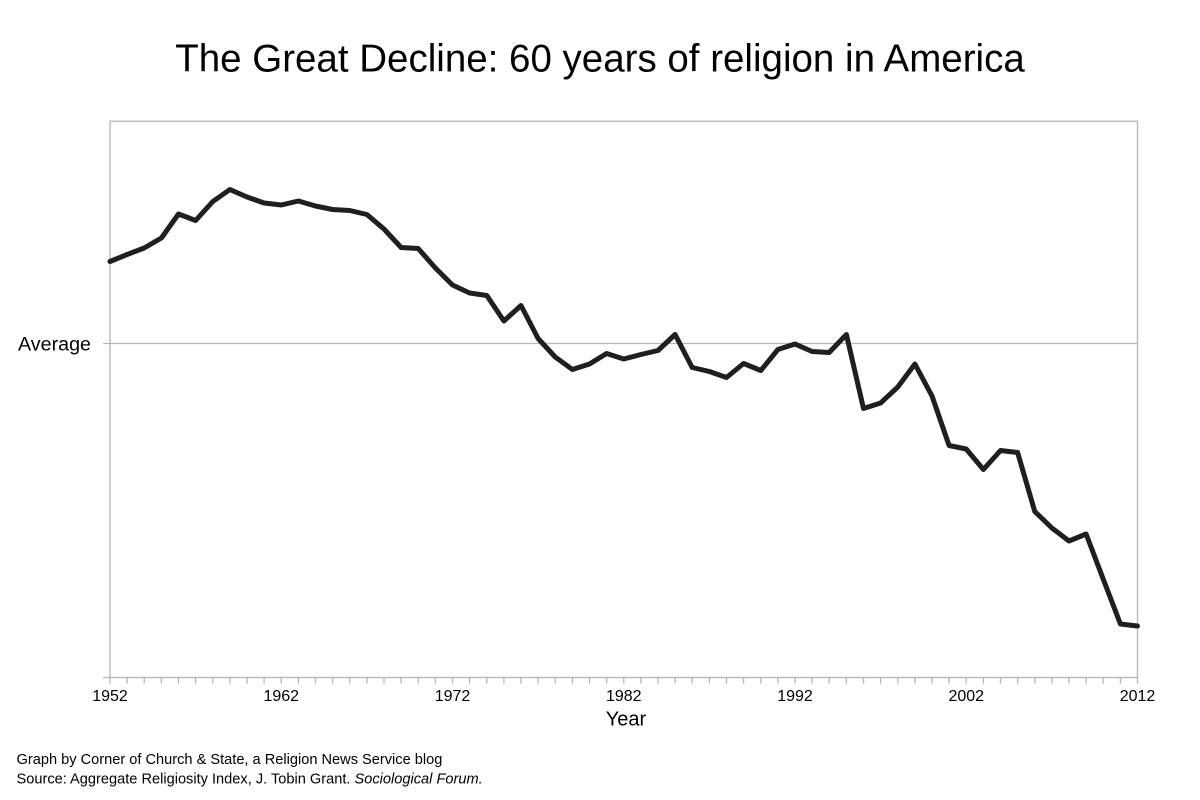 This screenshot has width=1200, height=800. Describe the element at coordinates (626, 720) in the screenshot. I see `svg-text: Year` at that location.